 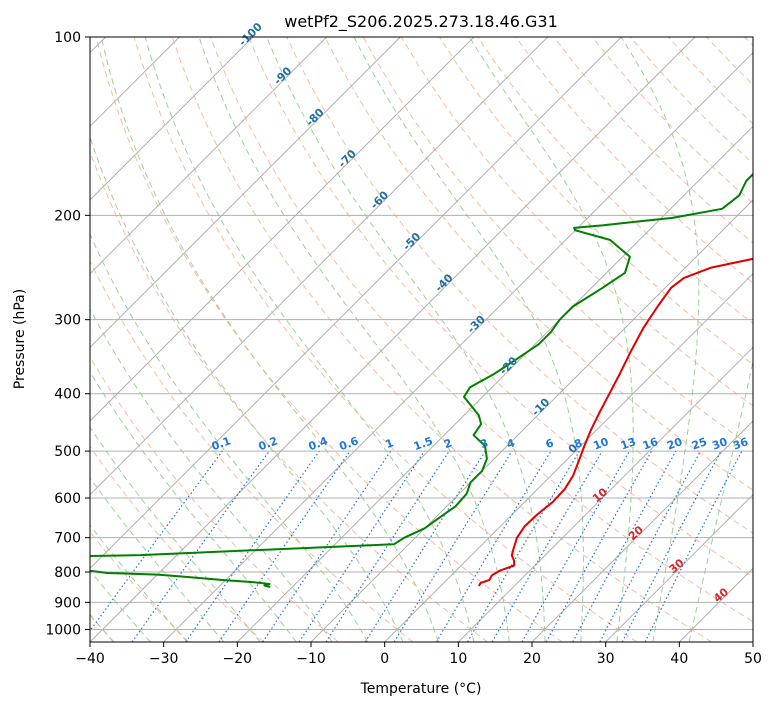 I want to click on chart-title: wetPf2_S206.2025.273.18.46.G31, so click(x=421, y=22).